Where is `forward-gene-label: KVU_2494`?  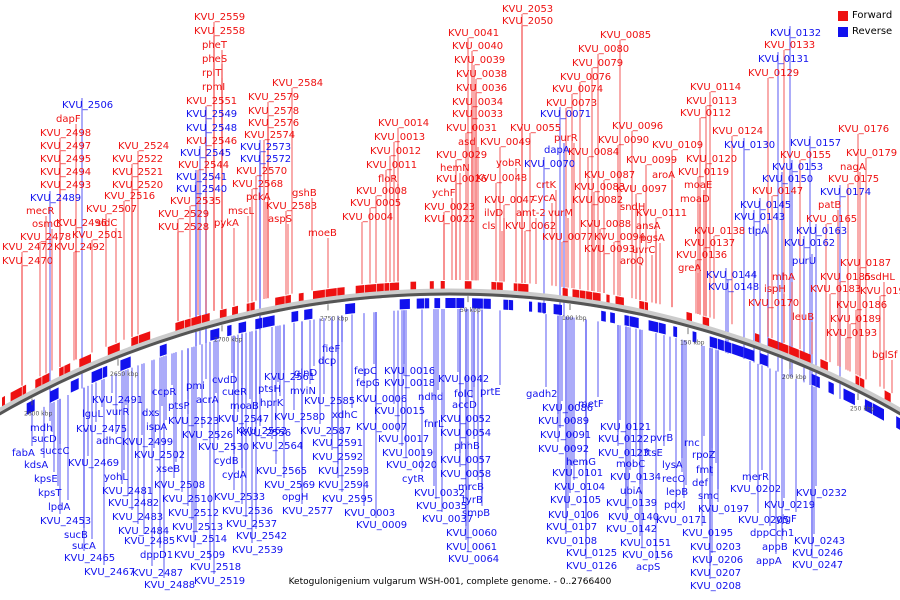
forward-gene-label: KVU_2494 is located at coordinates (65, 172).